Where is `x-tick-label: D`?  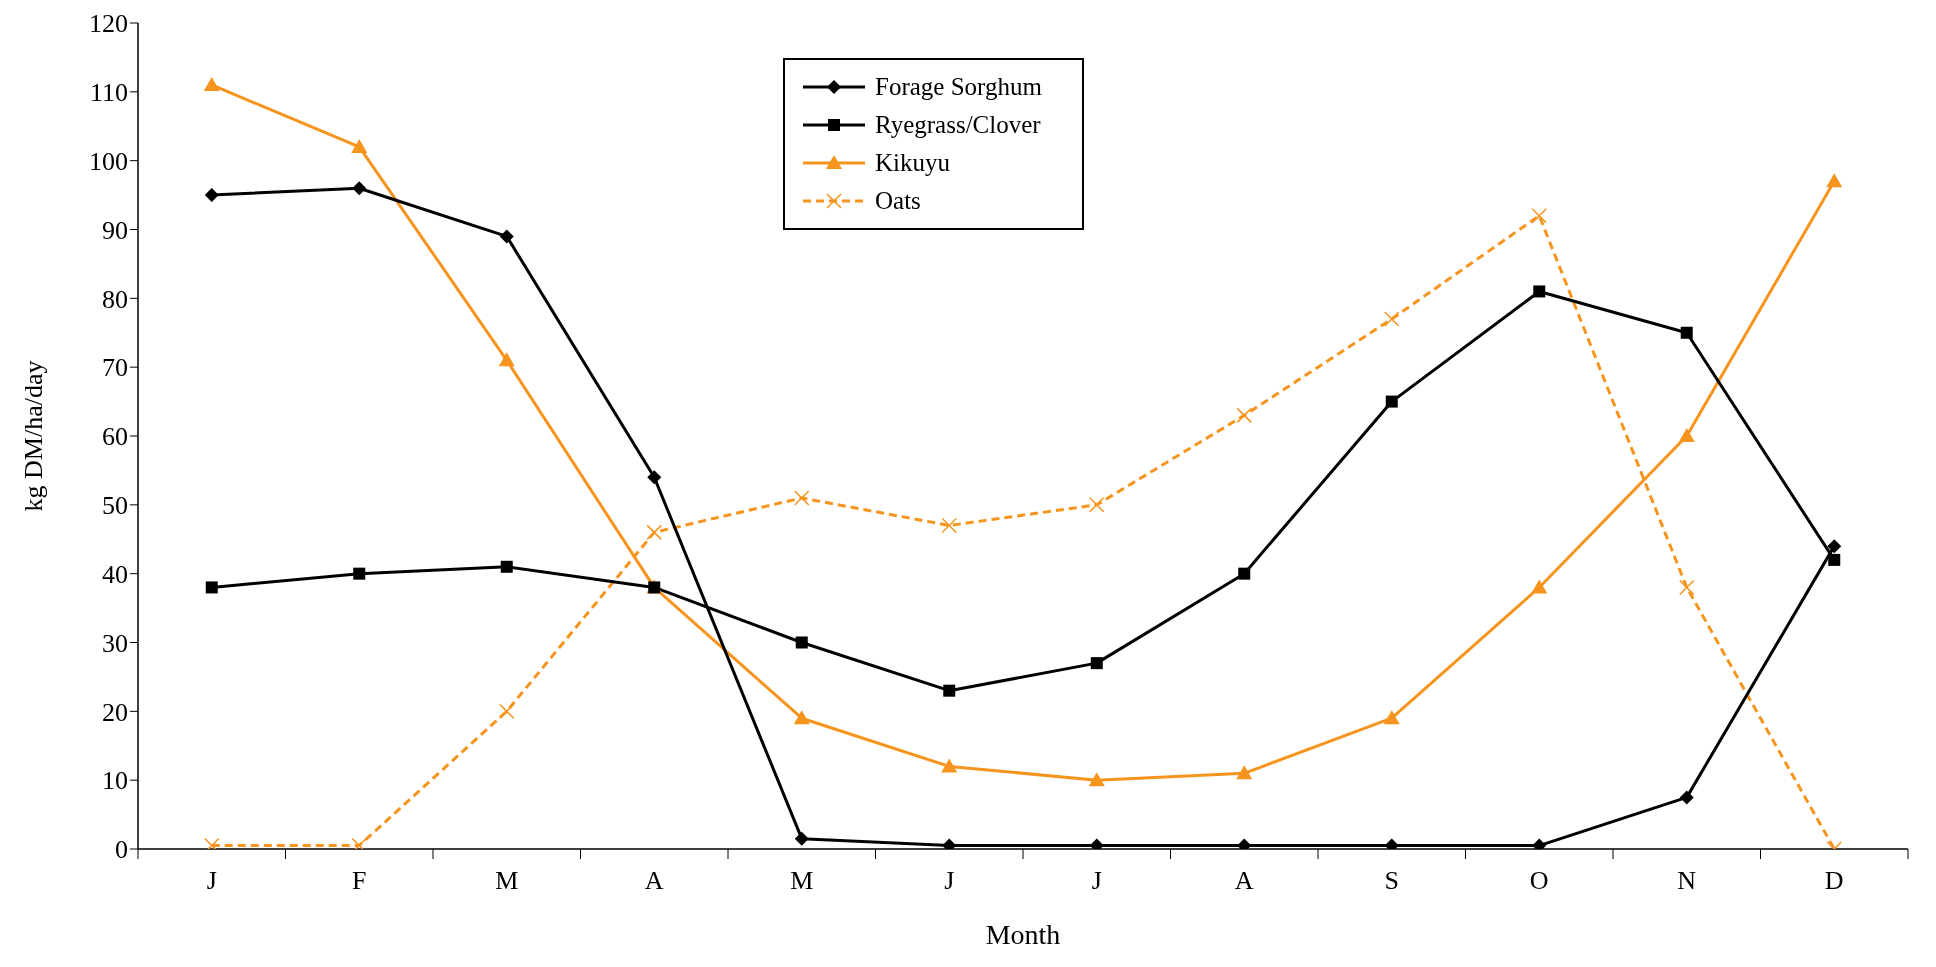 x-tick-label: D is located at coordinates (1834, 880).